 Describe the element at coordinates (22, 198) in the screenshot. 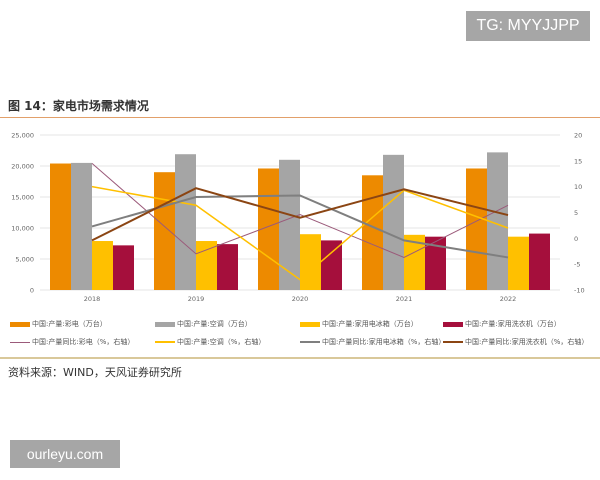

I see `left-axis-tick-label: 15,000` at that location.